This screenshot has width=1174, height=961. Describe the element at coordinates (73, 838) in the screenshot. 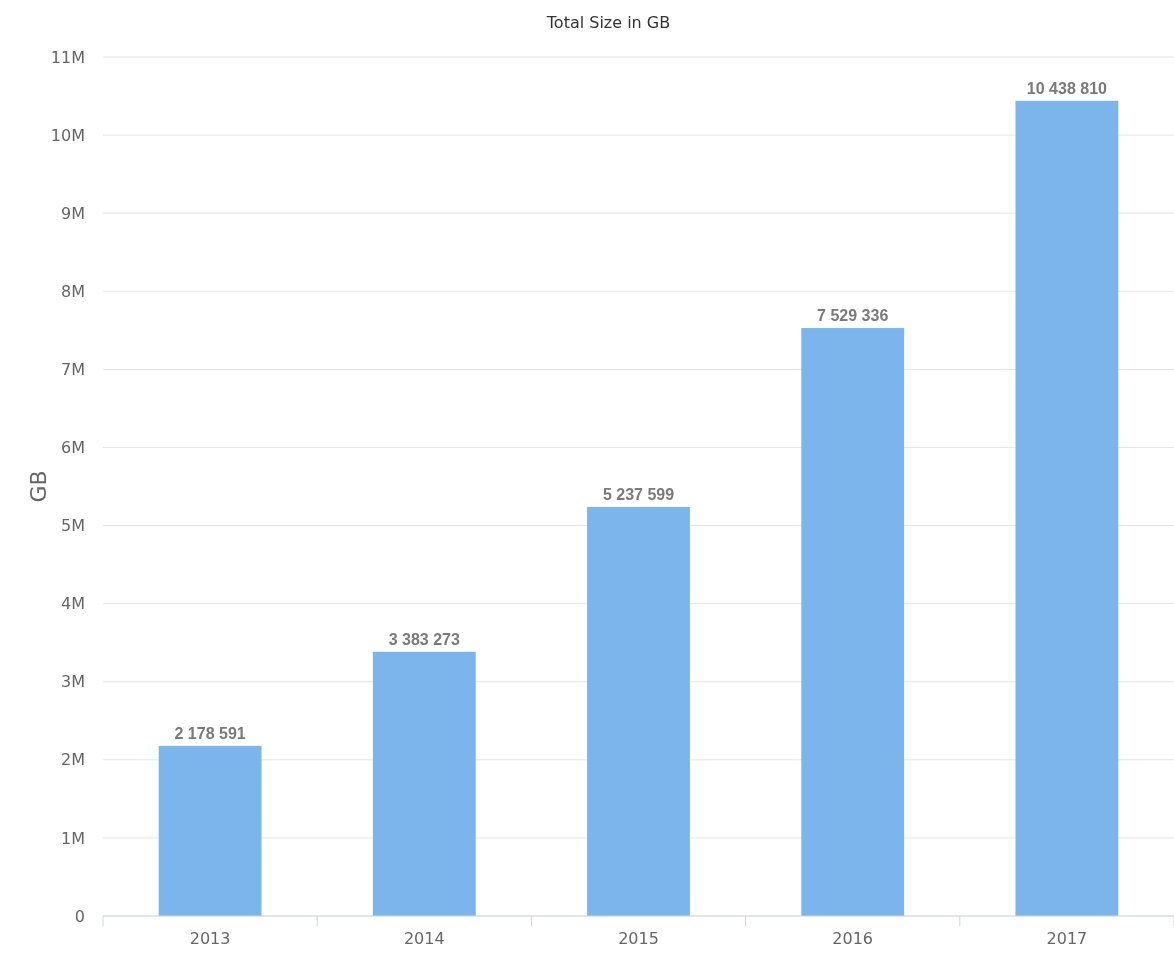

I see `y-tick-label: 1M` at that location.